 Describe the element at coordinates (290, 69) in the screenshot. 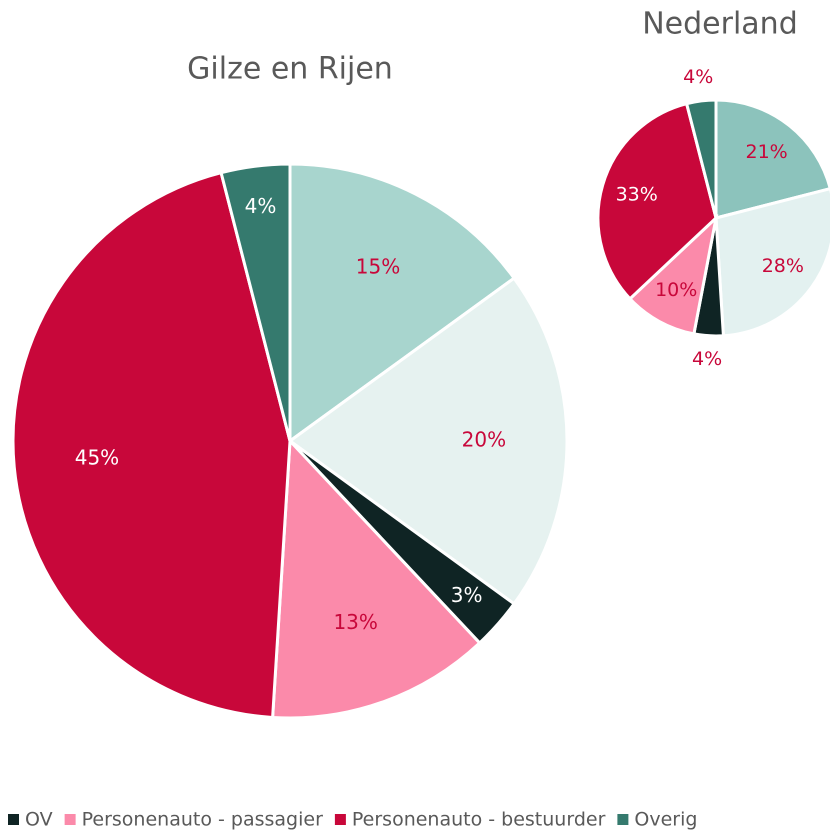

I see `chart-title: Gilze en Rijen` at that location.